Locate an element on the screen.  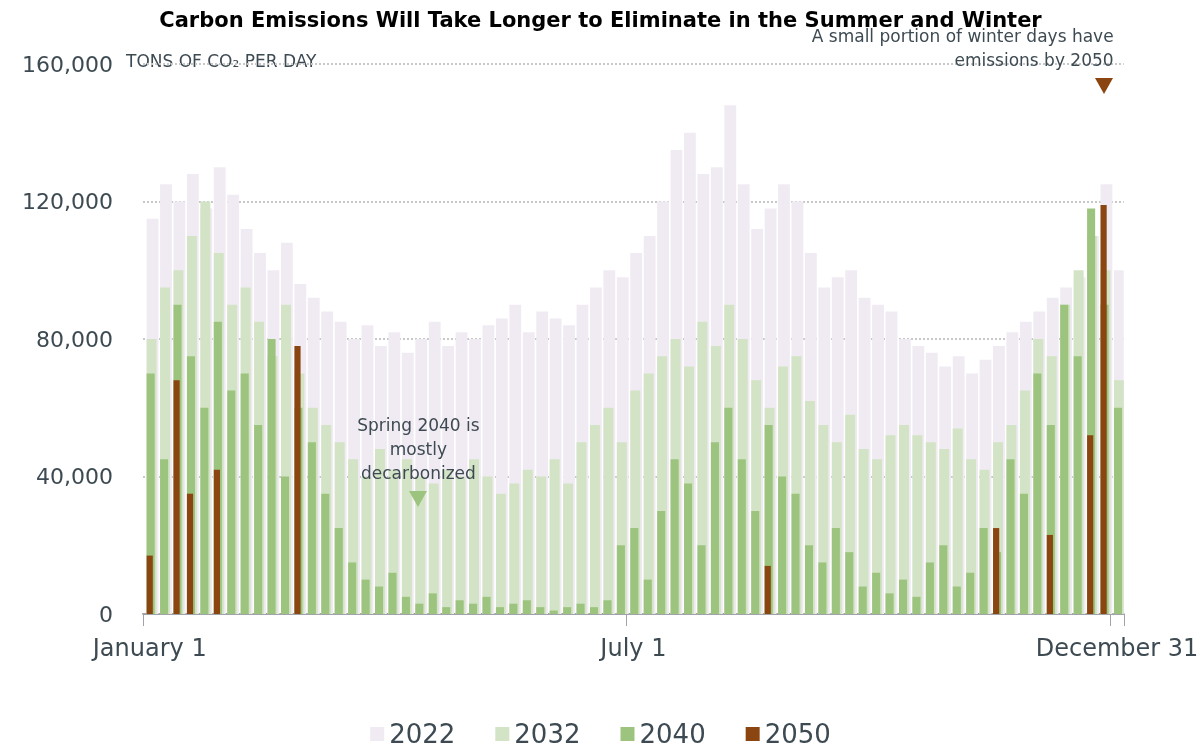
x-tick-label: July 1 is located at coordinates (632, 648).